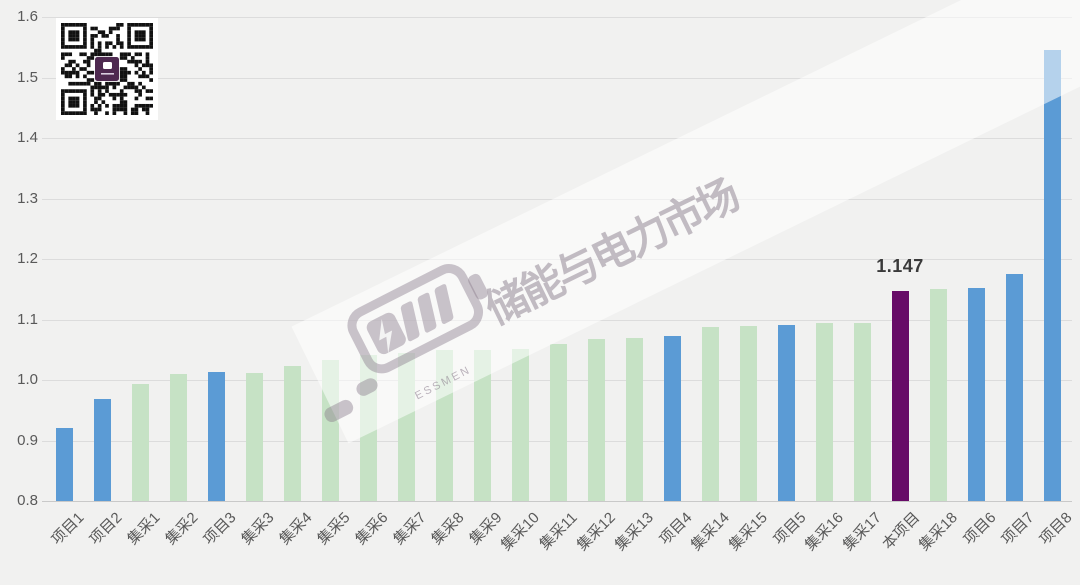 The height and width of the screenshot is (585, 1080). Describe the element at coordinates (900, 266) in the screenshot. I see `bar-value-annotation: 1.147` at that location.